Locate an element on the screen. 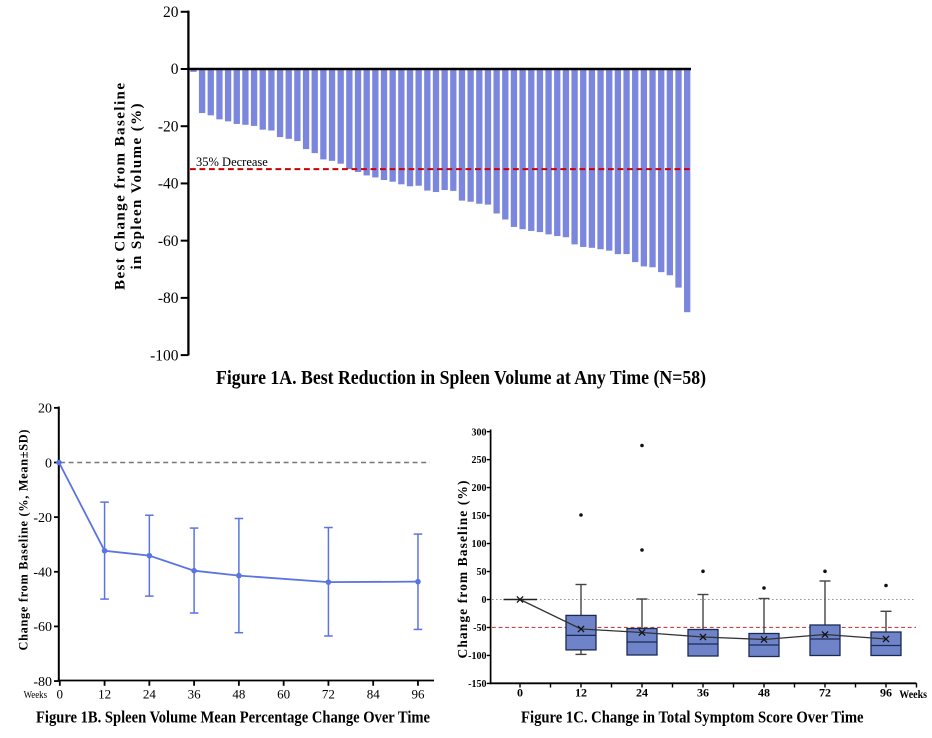 The image size is (932, 738). svg-text: 84 is located at coordinates (374, 694).